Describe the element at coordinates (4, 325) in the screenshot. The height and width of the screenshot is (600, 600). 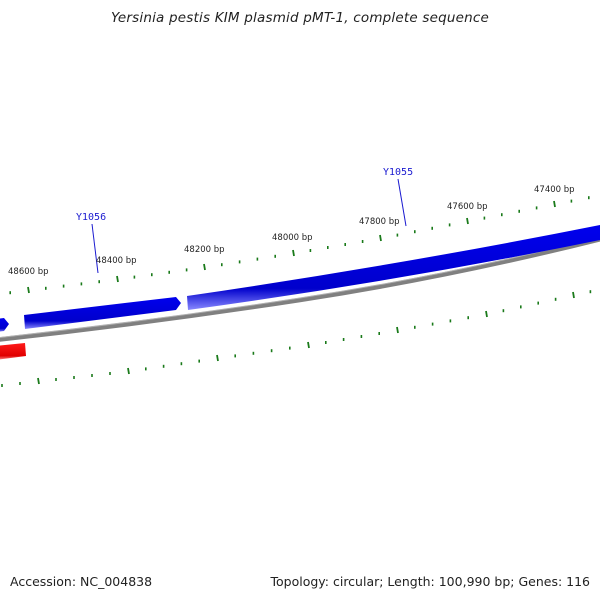
I see `forward-gene-arrow-left` at that location.